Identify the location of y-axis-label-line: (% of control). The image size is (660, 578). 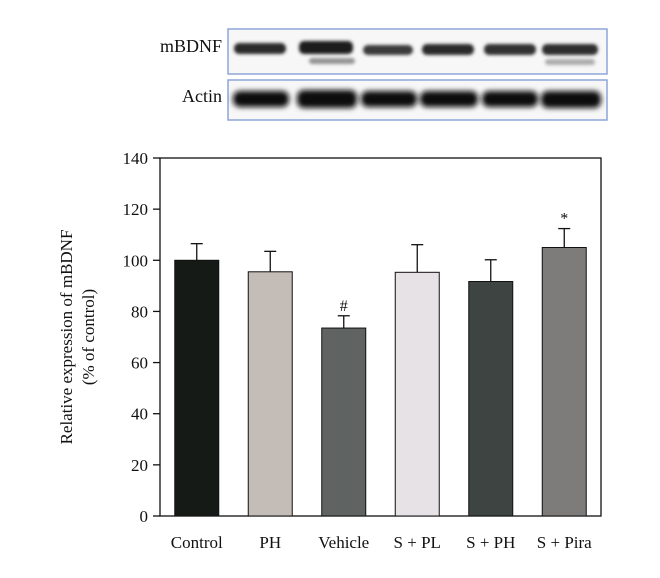
(88, 337).